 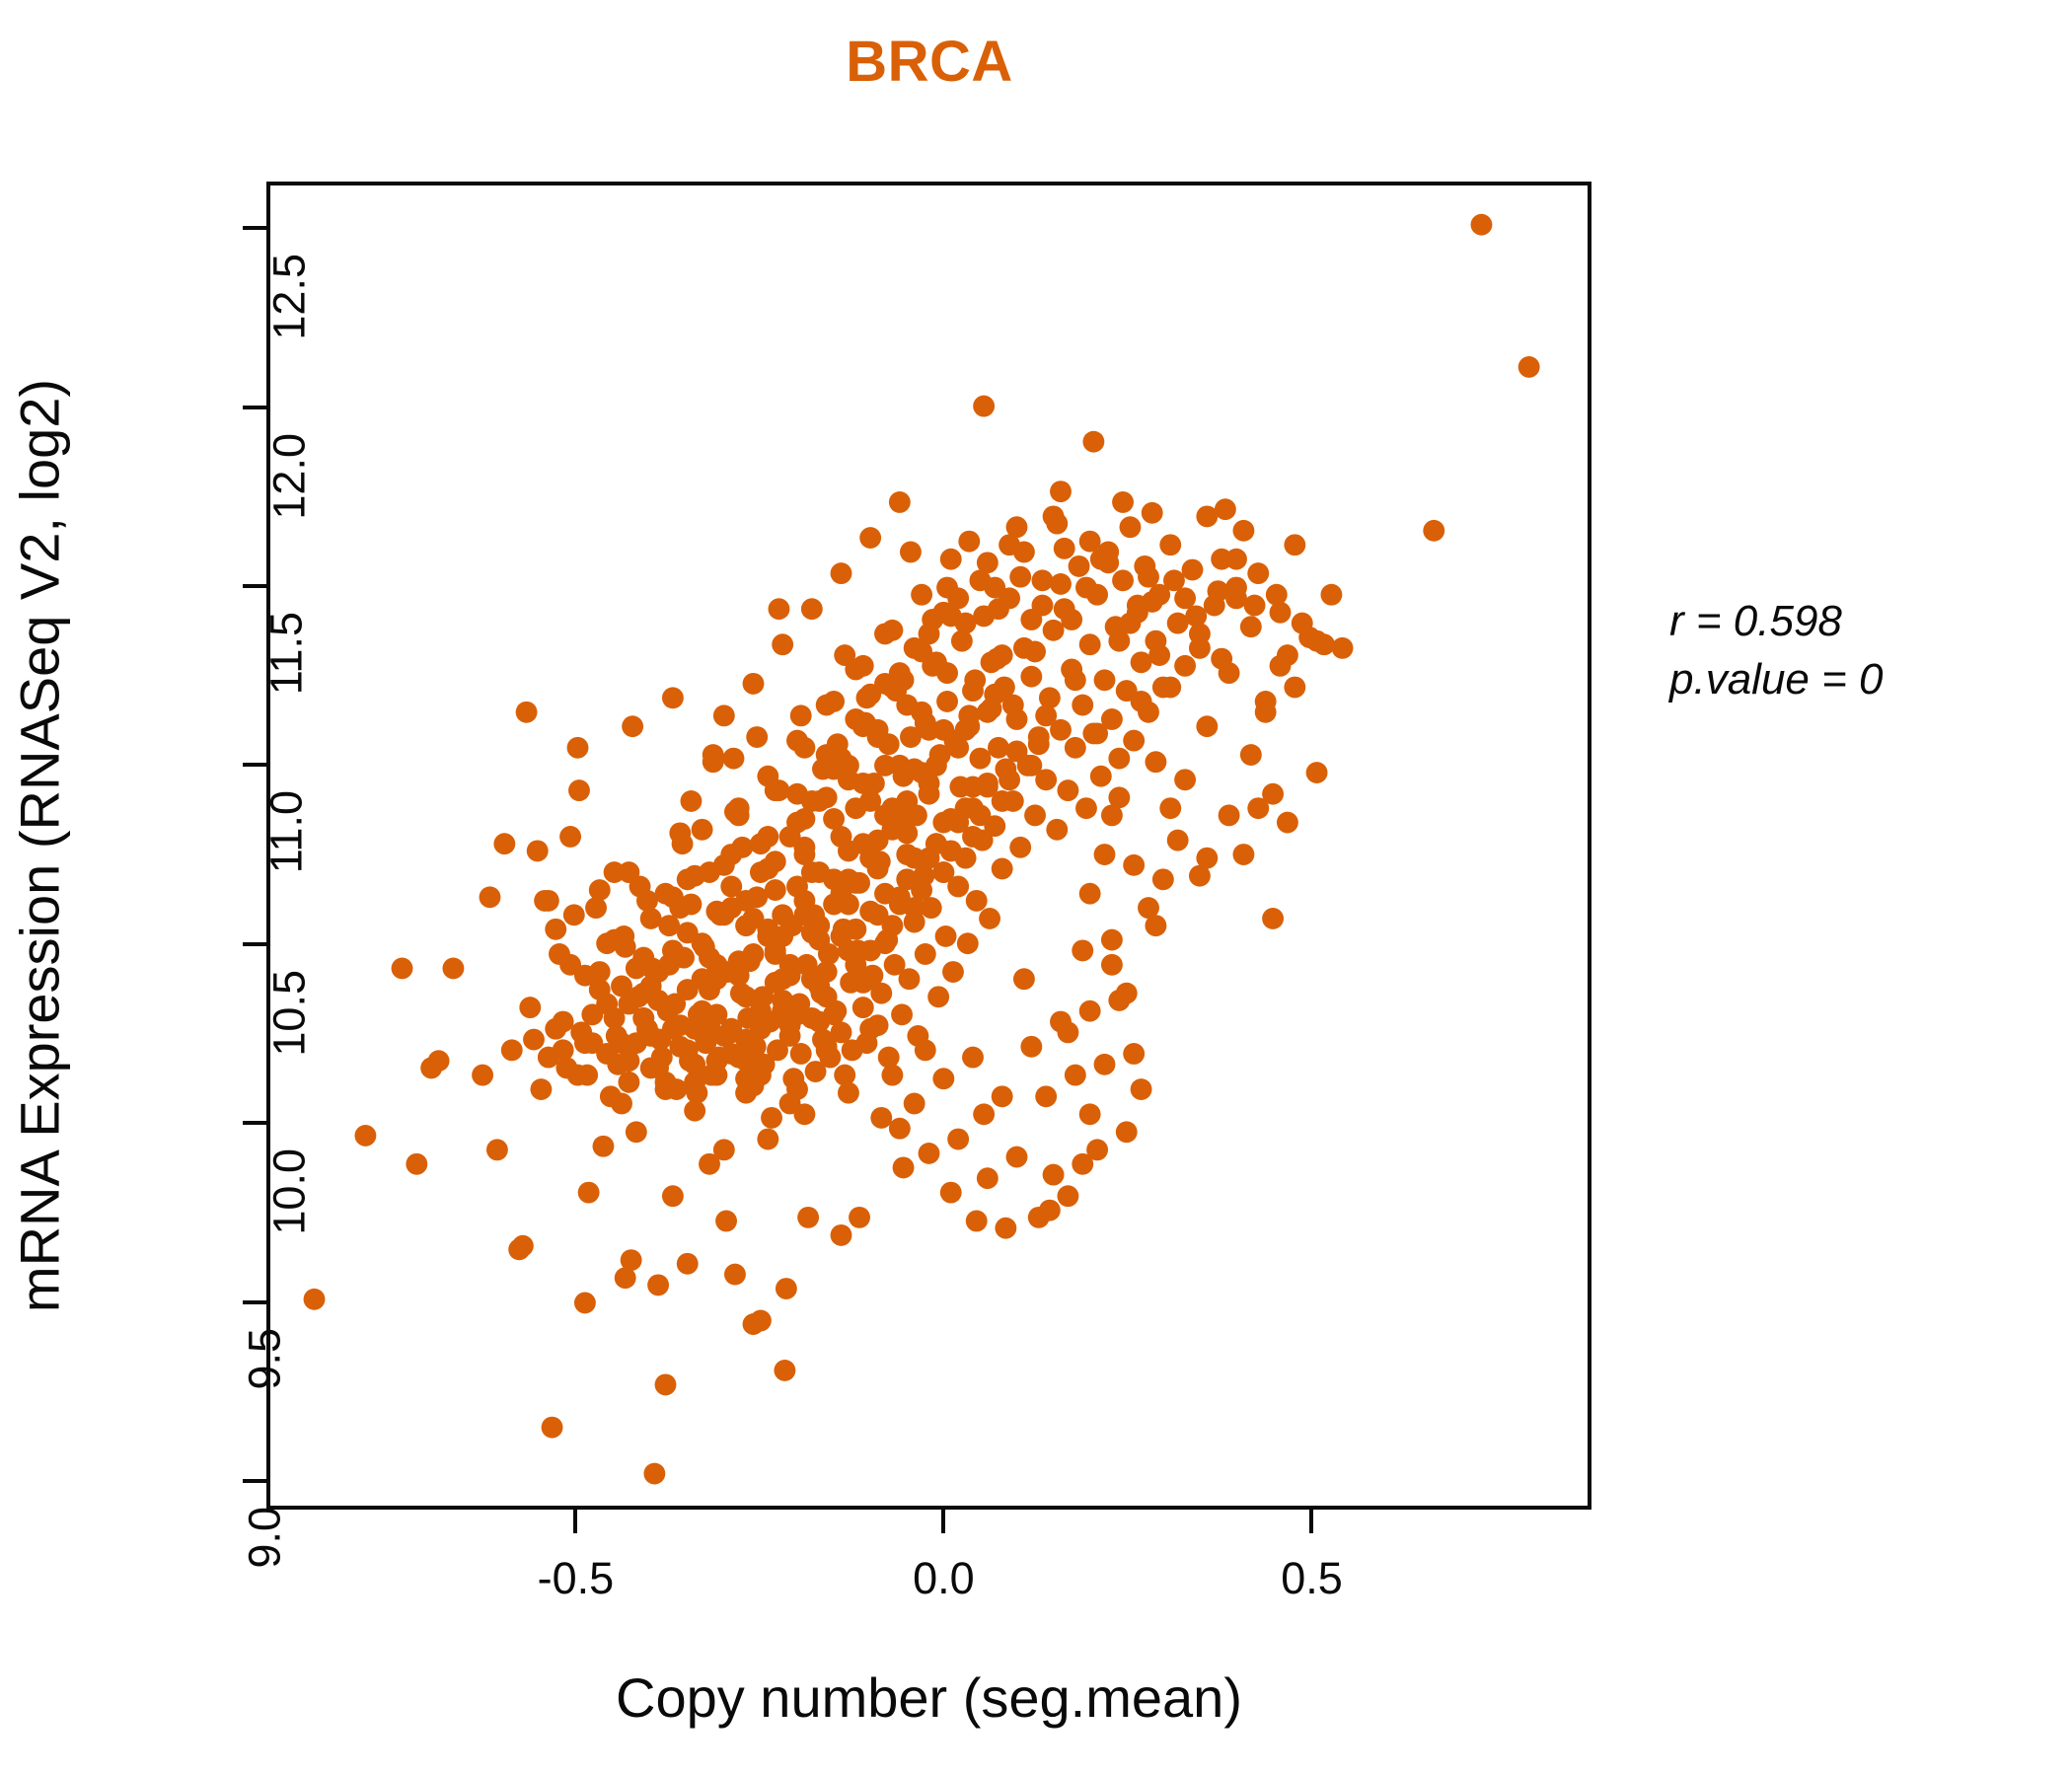 I want to click on x-axis-tick-label: -0.5, so click(x=576, y=1578).